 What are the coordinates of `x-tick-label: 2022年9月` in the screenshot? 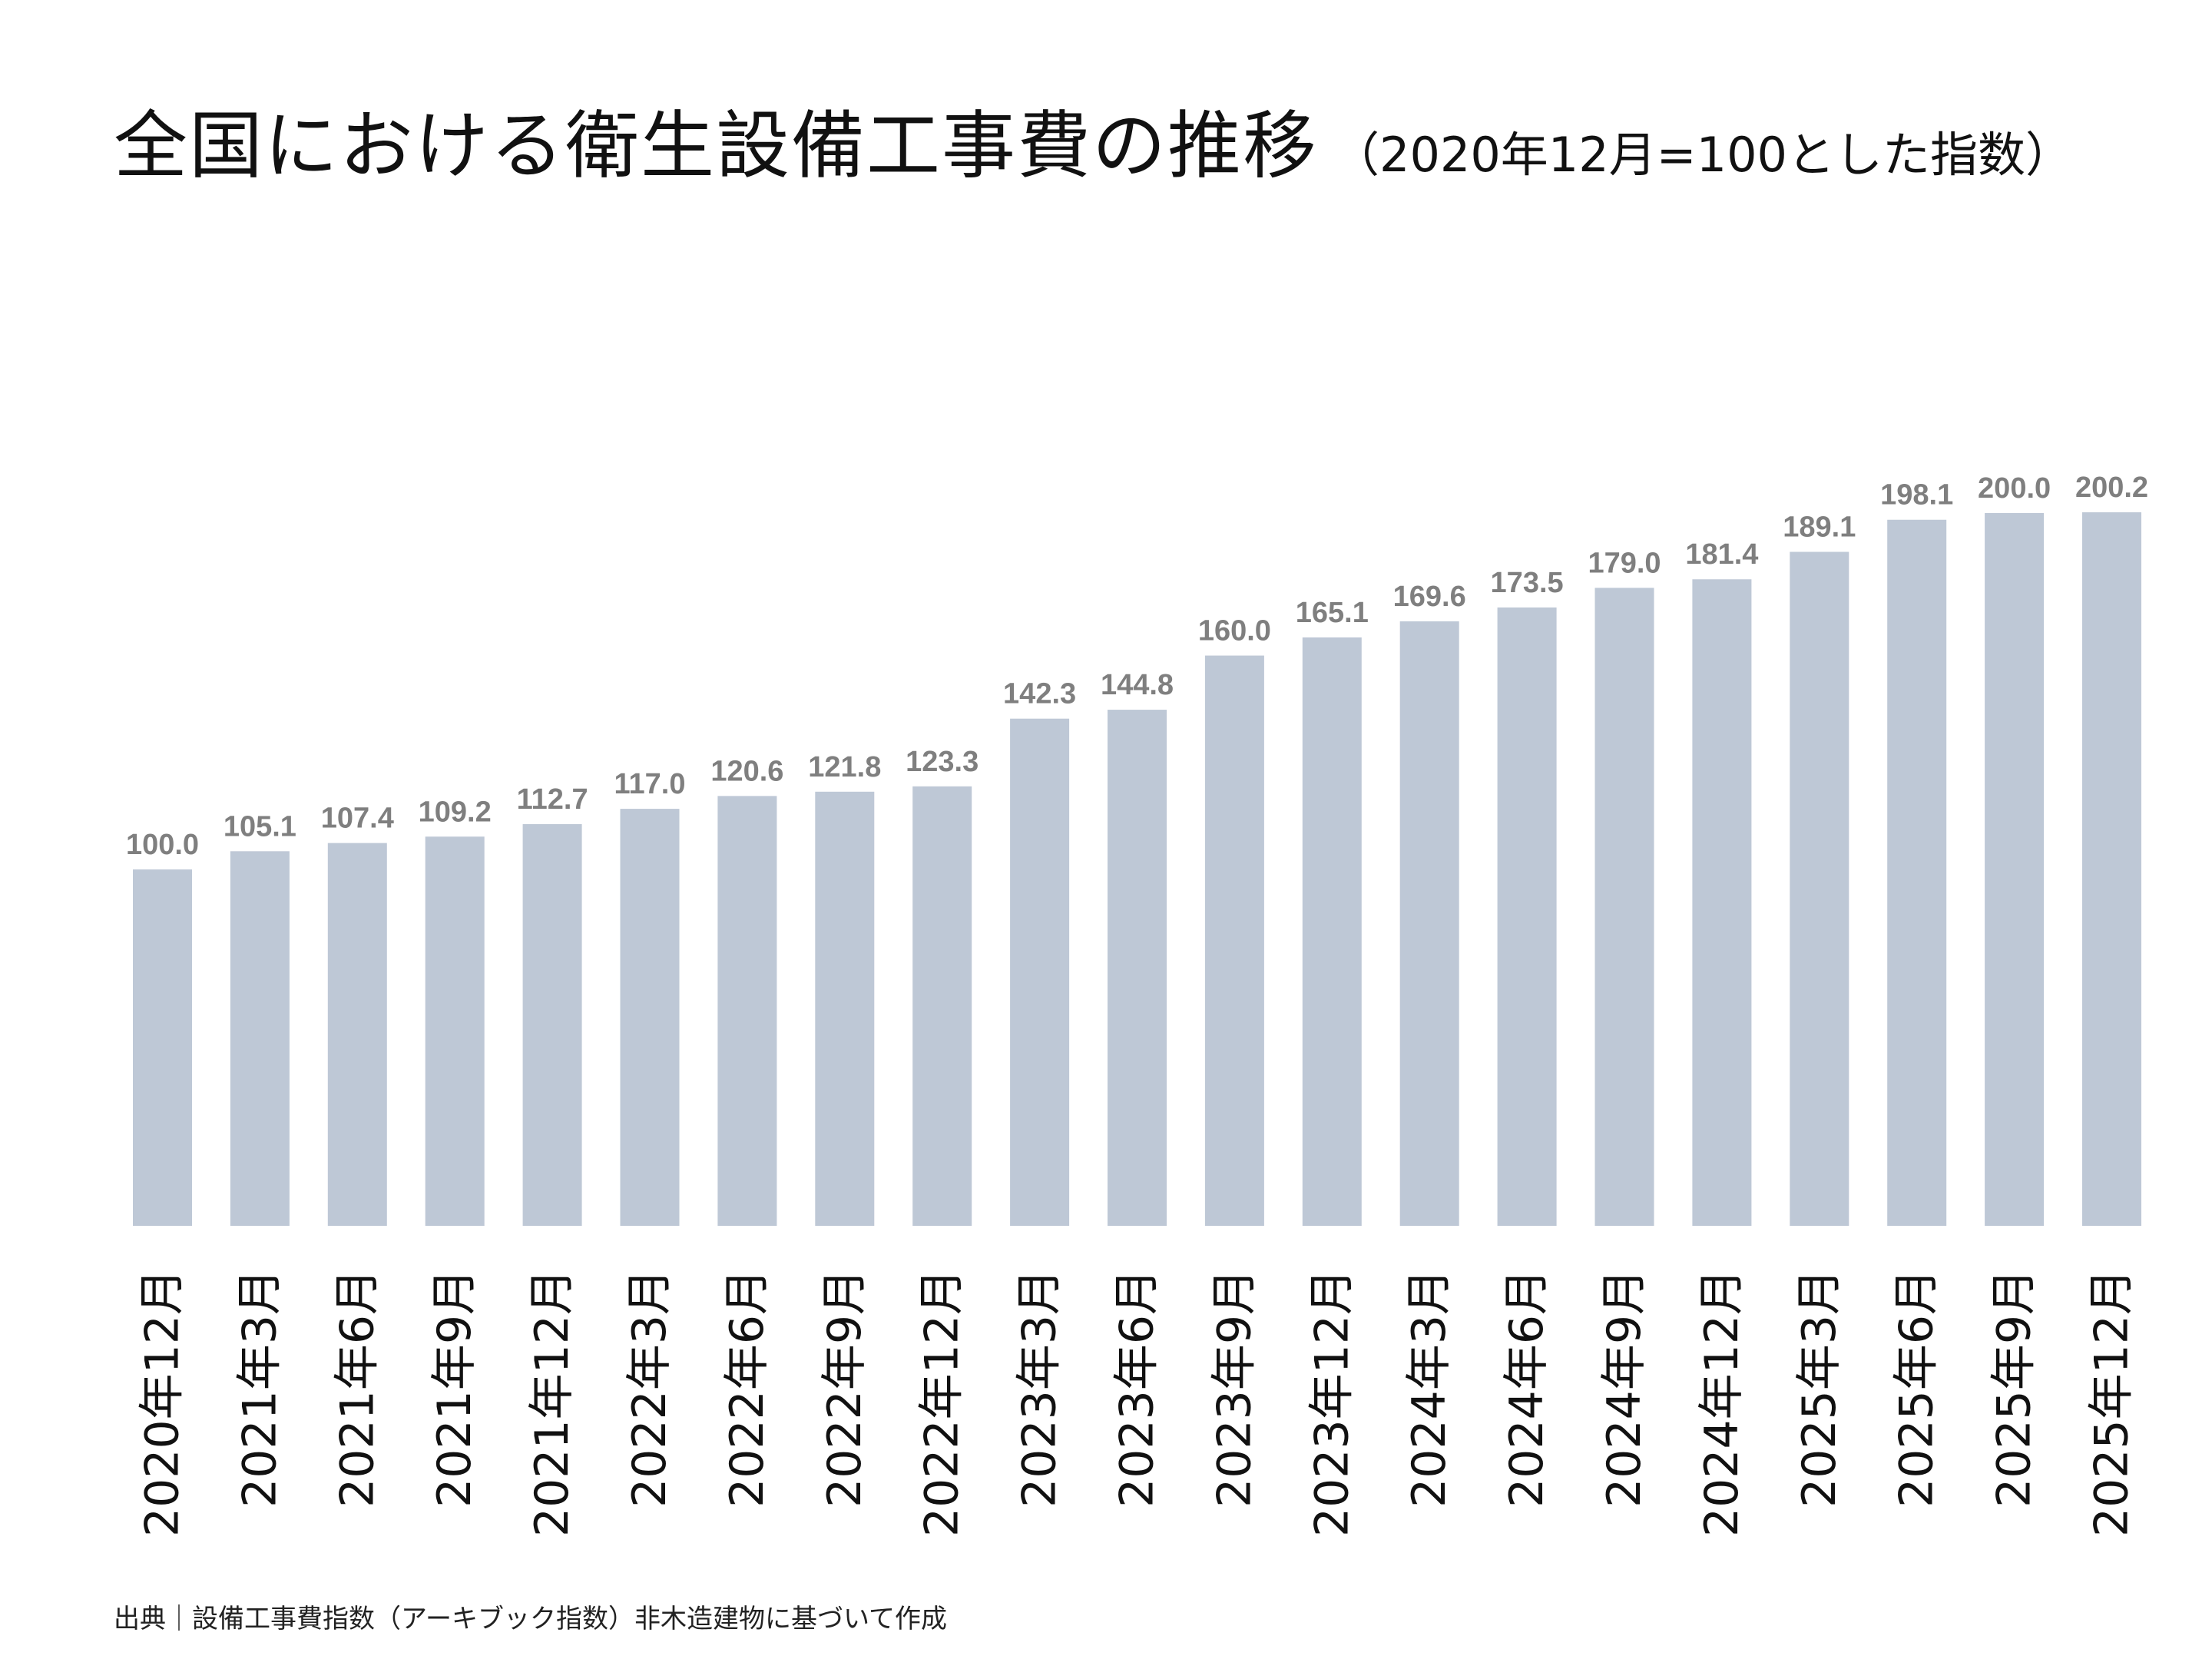 It's located at (845, 1389).